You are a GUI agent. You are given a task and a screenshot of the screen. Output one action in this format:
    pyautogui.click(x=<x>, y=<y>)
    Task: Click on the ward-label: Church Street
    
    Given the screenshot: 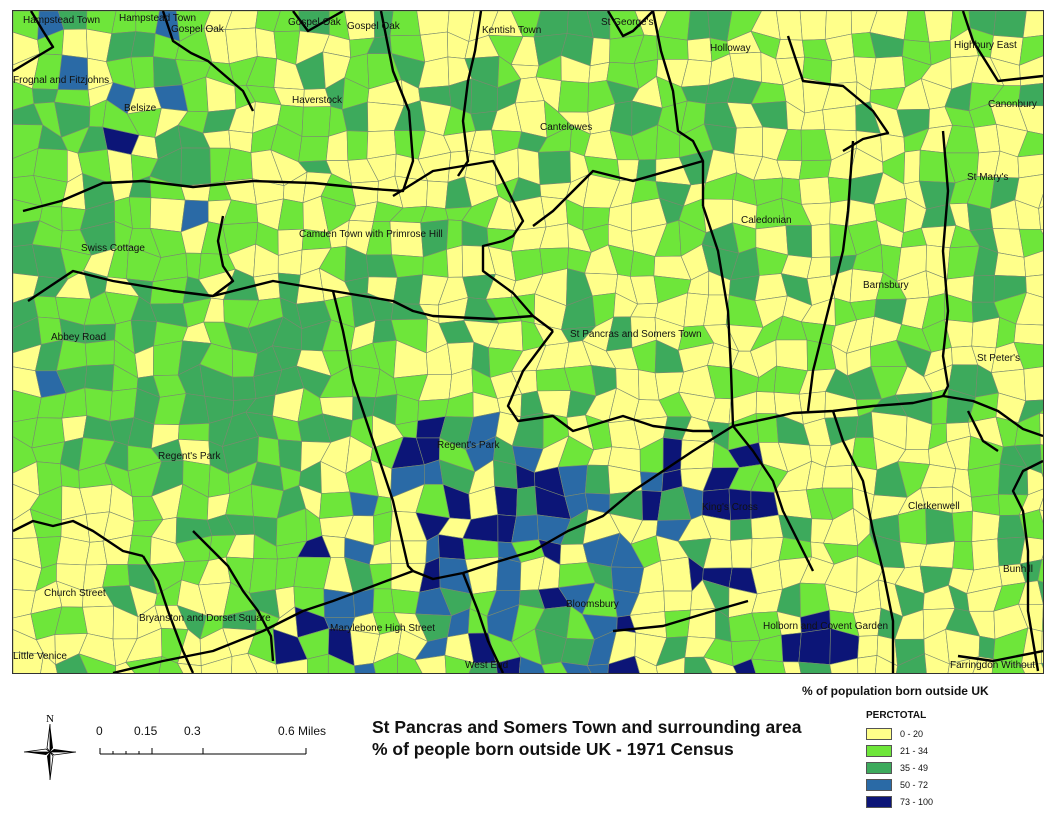 What is the action you would take?
    pyautogui.click(x=75, y=593)
    